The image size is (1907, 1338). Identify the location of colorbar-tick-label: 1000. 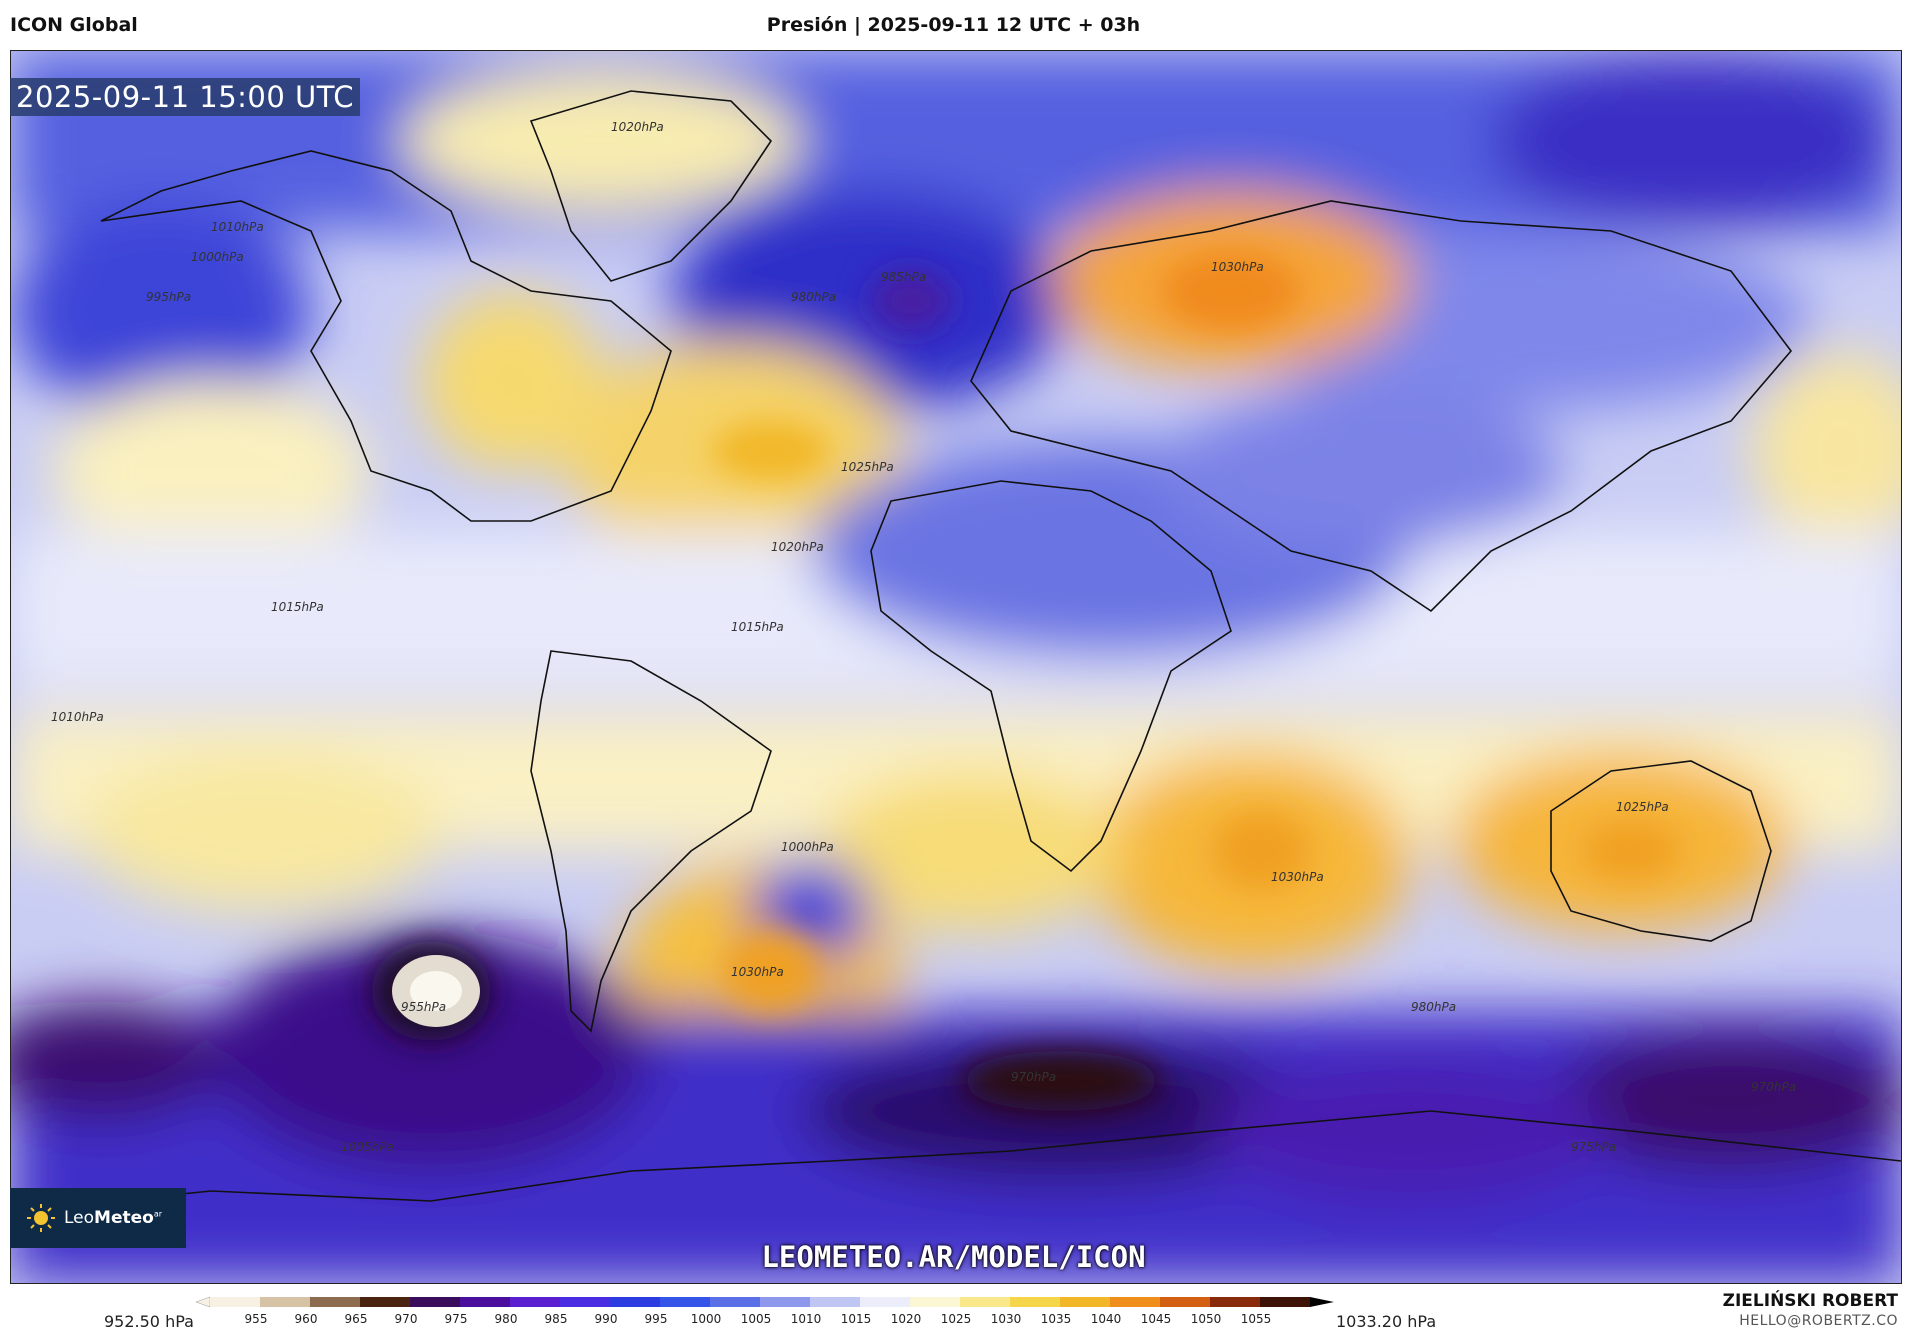
(706, 1319).